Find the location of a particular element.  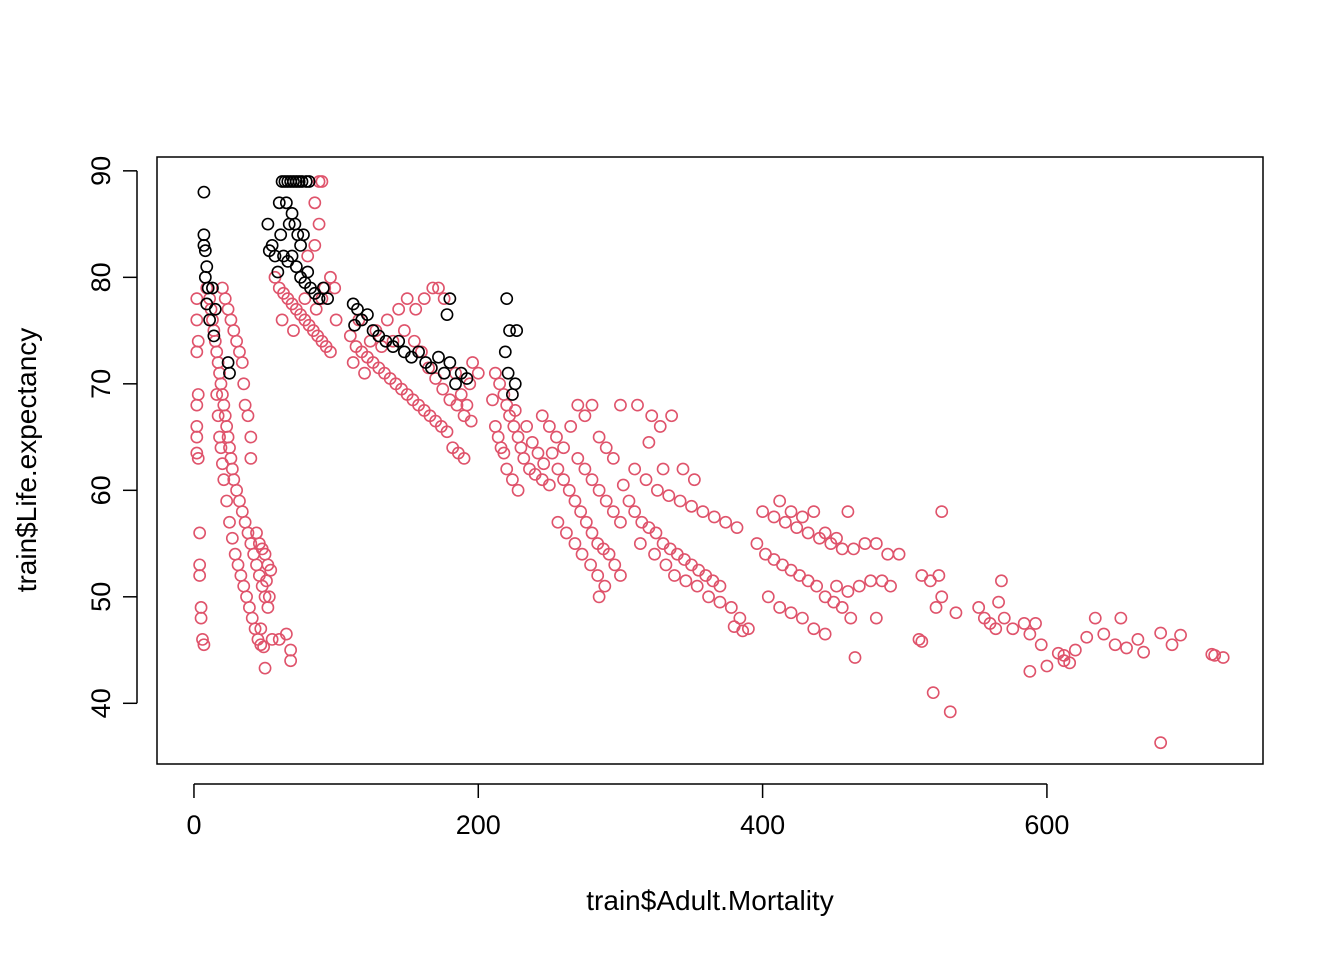

y-tick-label: 70 is located at coordinates (101, 384).